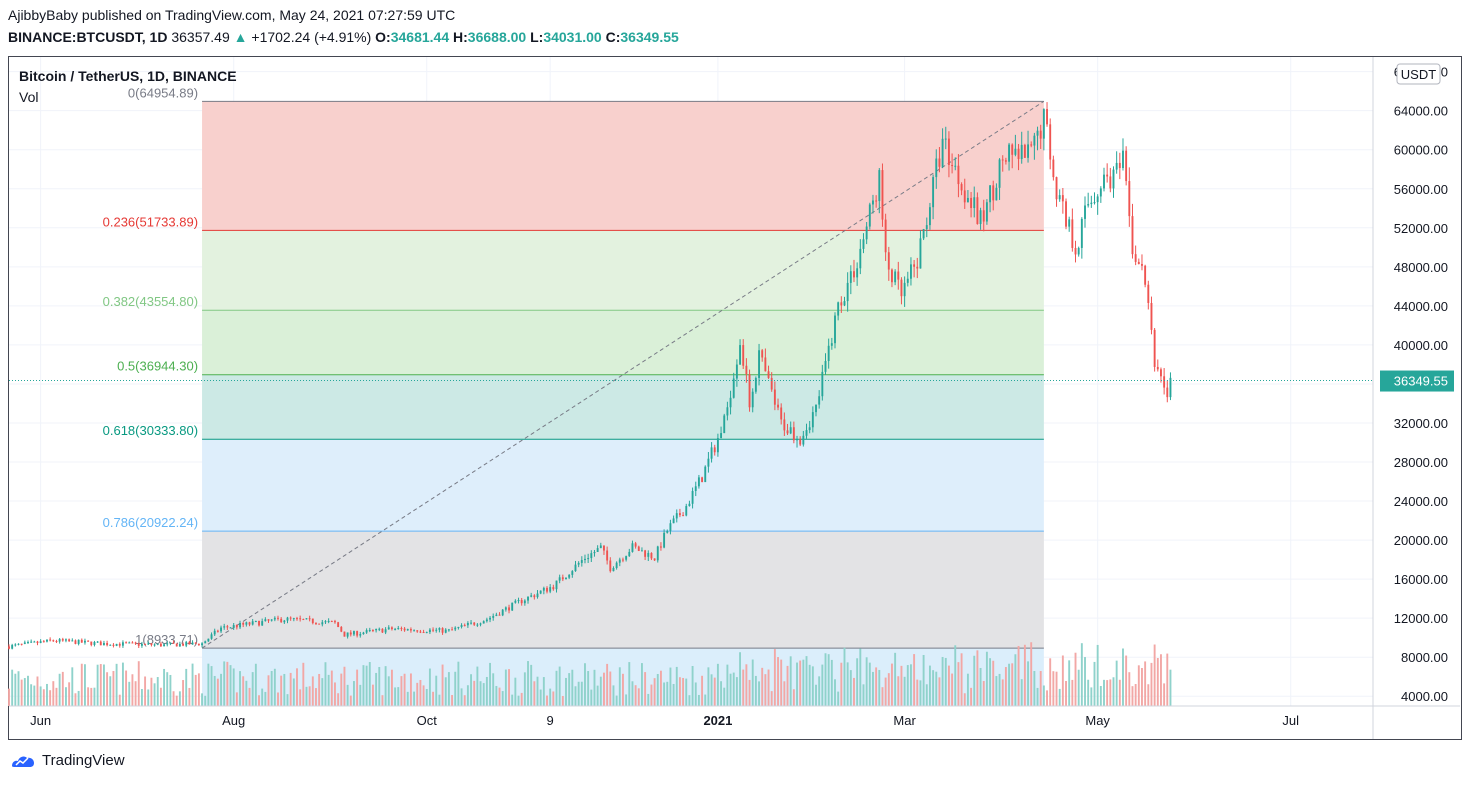  I want to click on y-tick-label: 44000.00, so click(1421, 306).